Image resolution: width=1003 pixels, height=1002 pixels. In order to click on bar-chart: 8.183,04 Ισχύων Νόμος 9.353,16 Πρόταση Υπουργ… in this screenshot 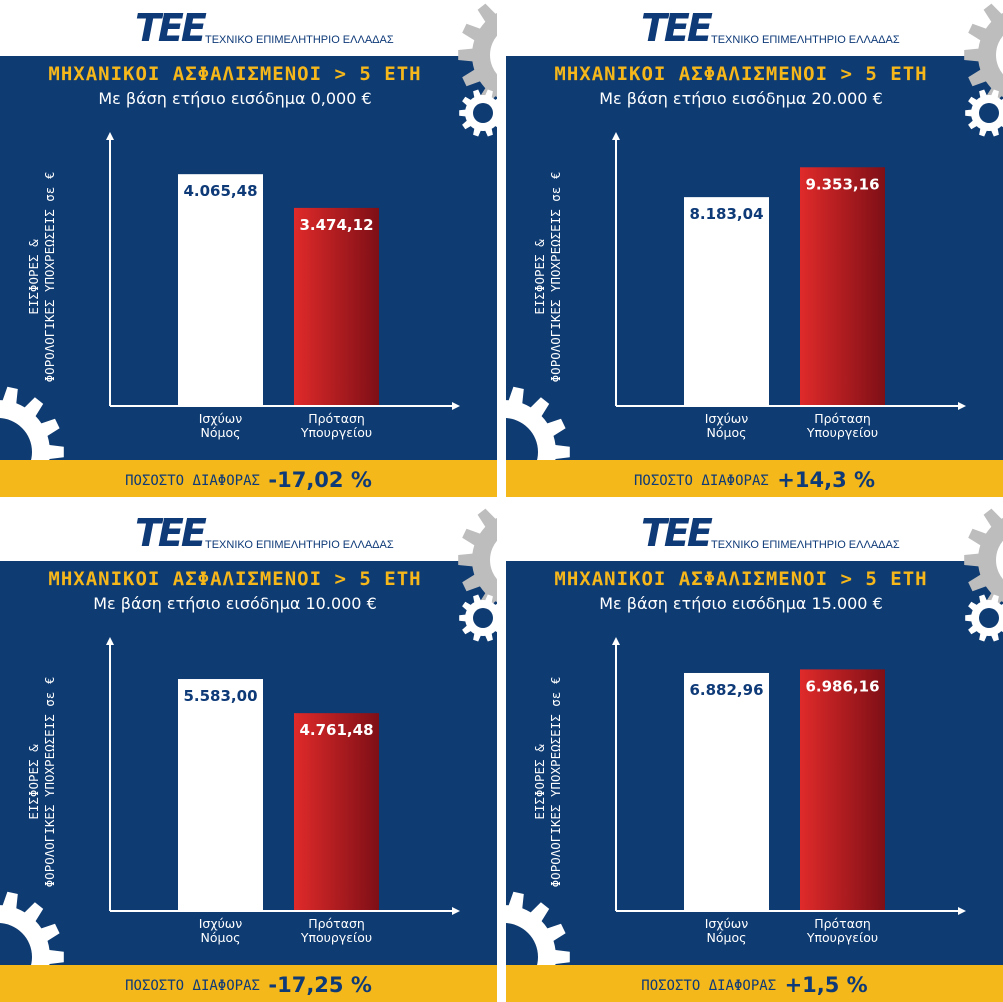, I will do `click(789, 286)`.